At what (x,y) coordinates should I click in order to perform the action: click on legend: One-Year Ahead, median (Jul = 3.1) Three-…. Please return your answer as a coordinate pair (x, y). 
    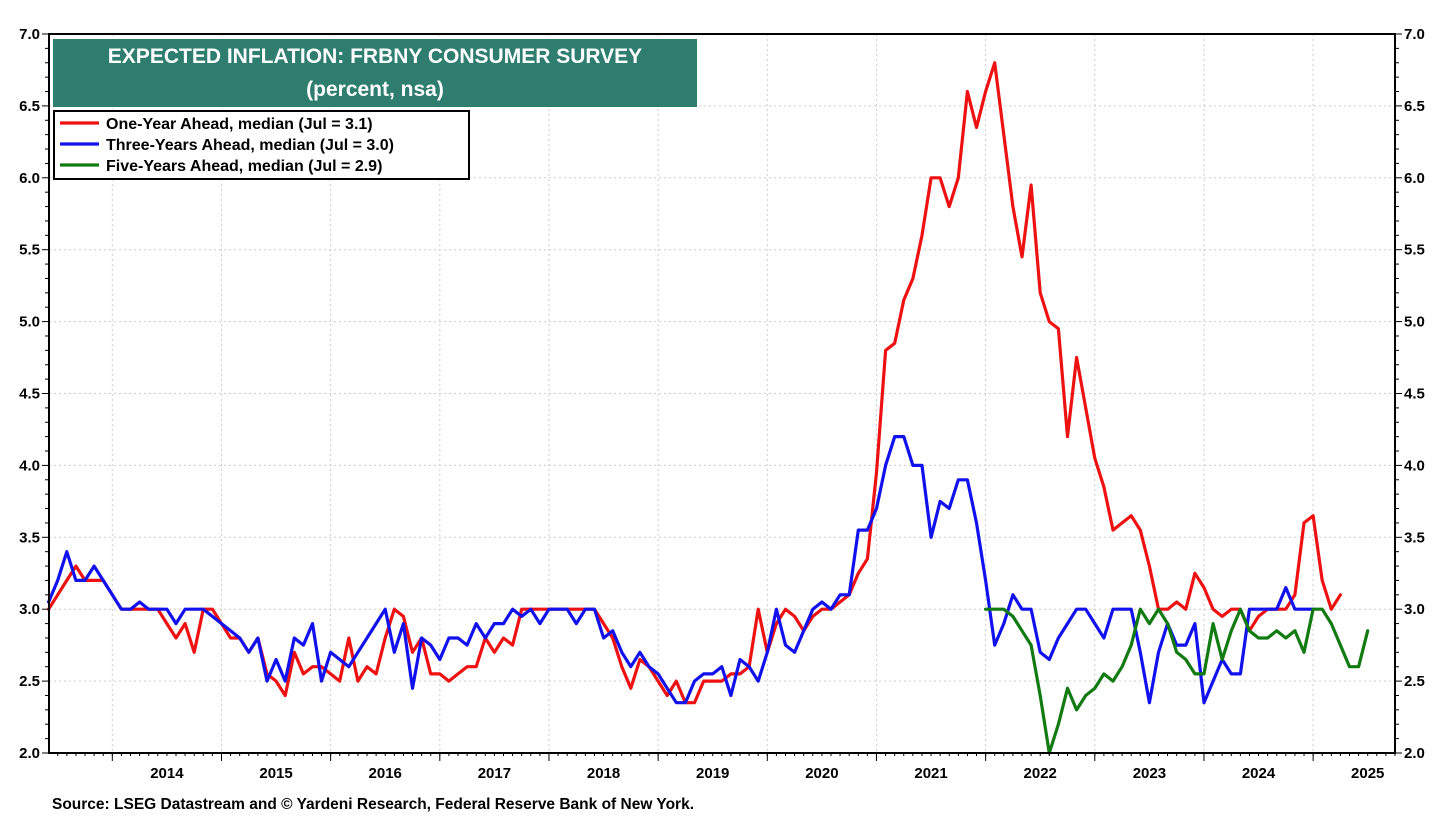
    Looking at the image, I should click on (261, 145).